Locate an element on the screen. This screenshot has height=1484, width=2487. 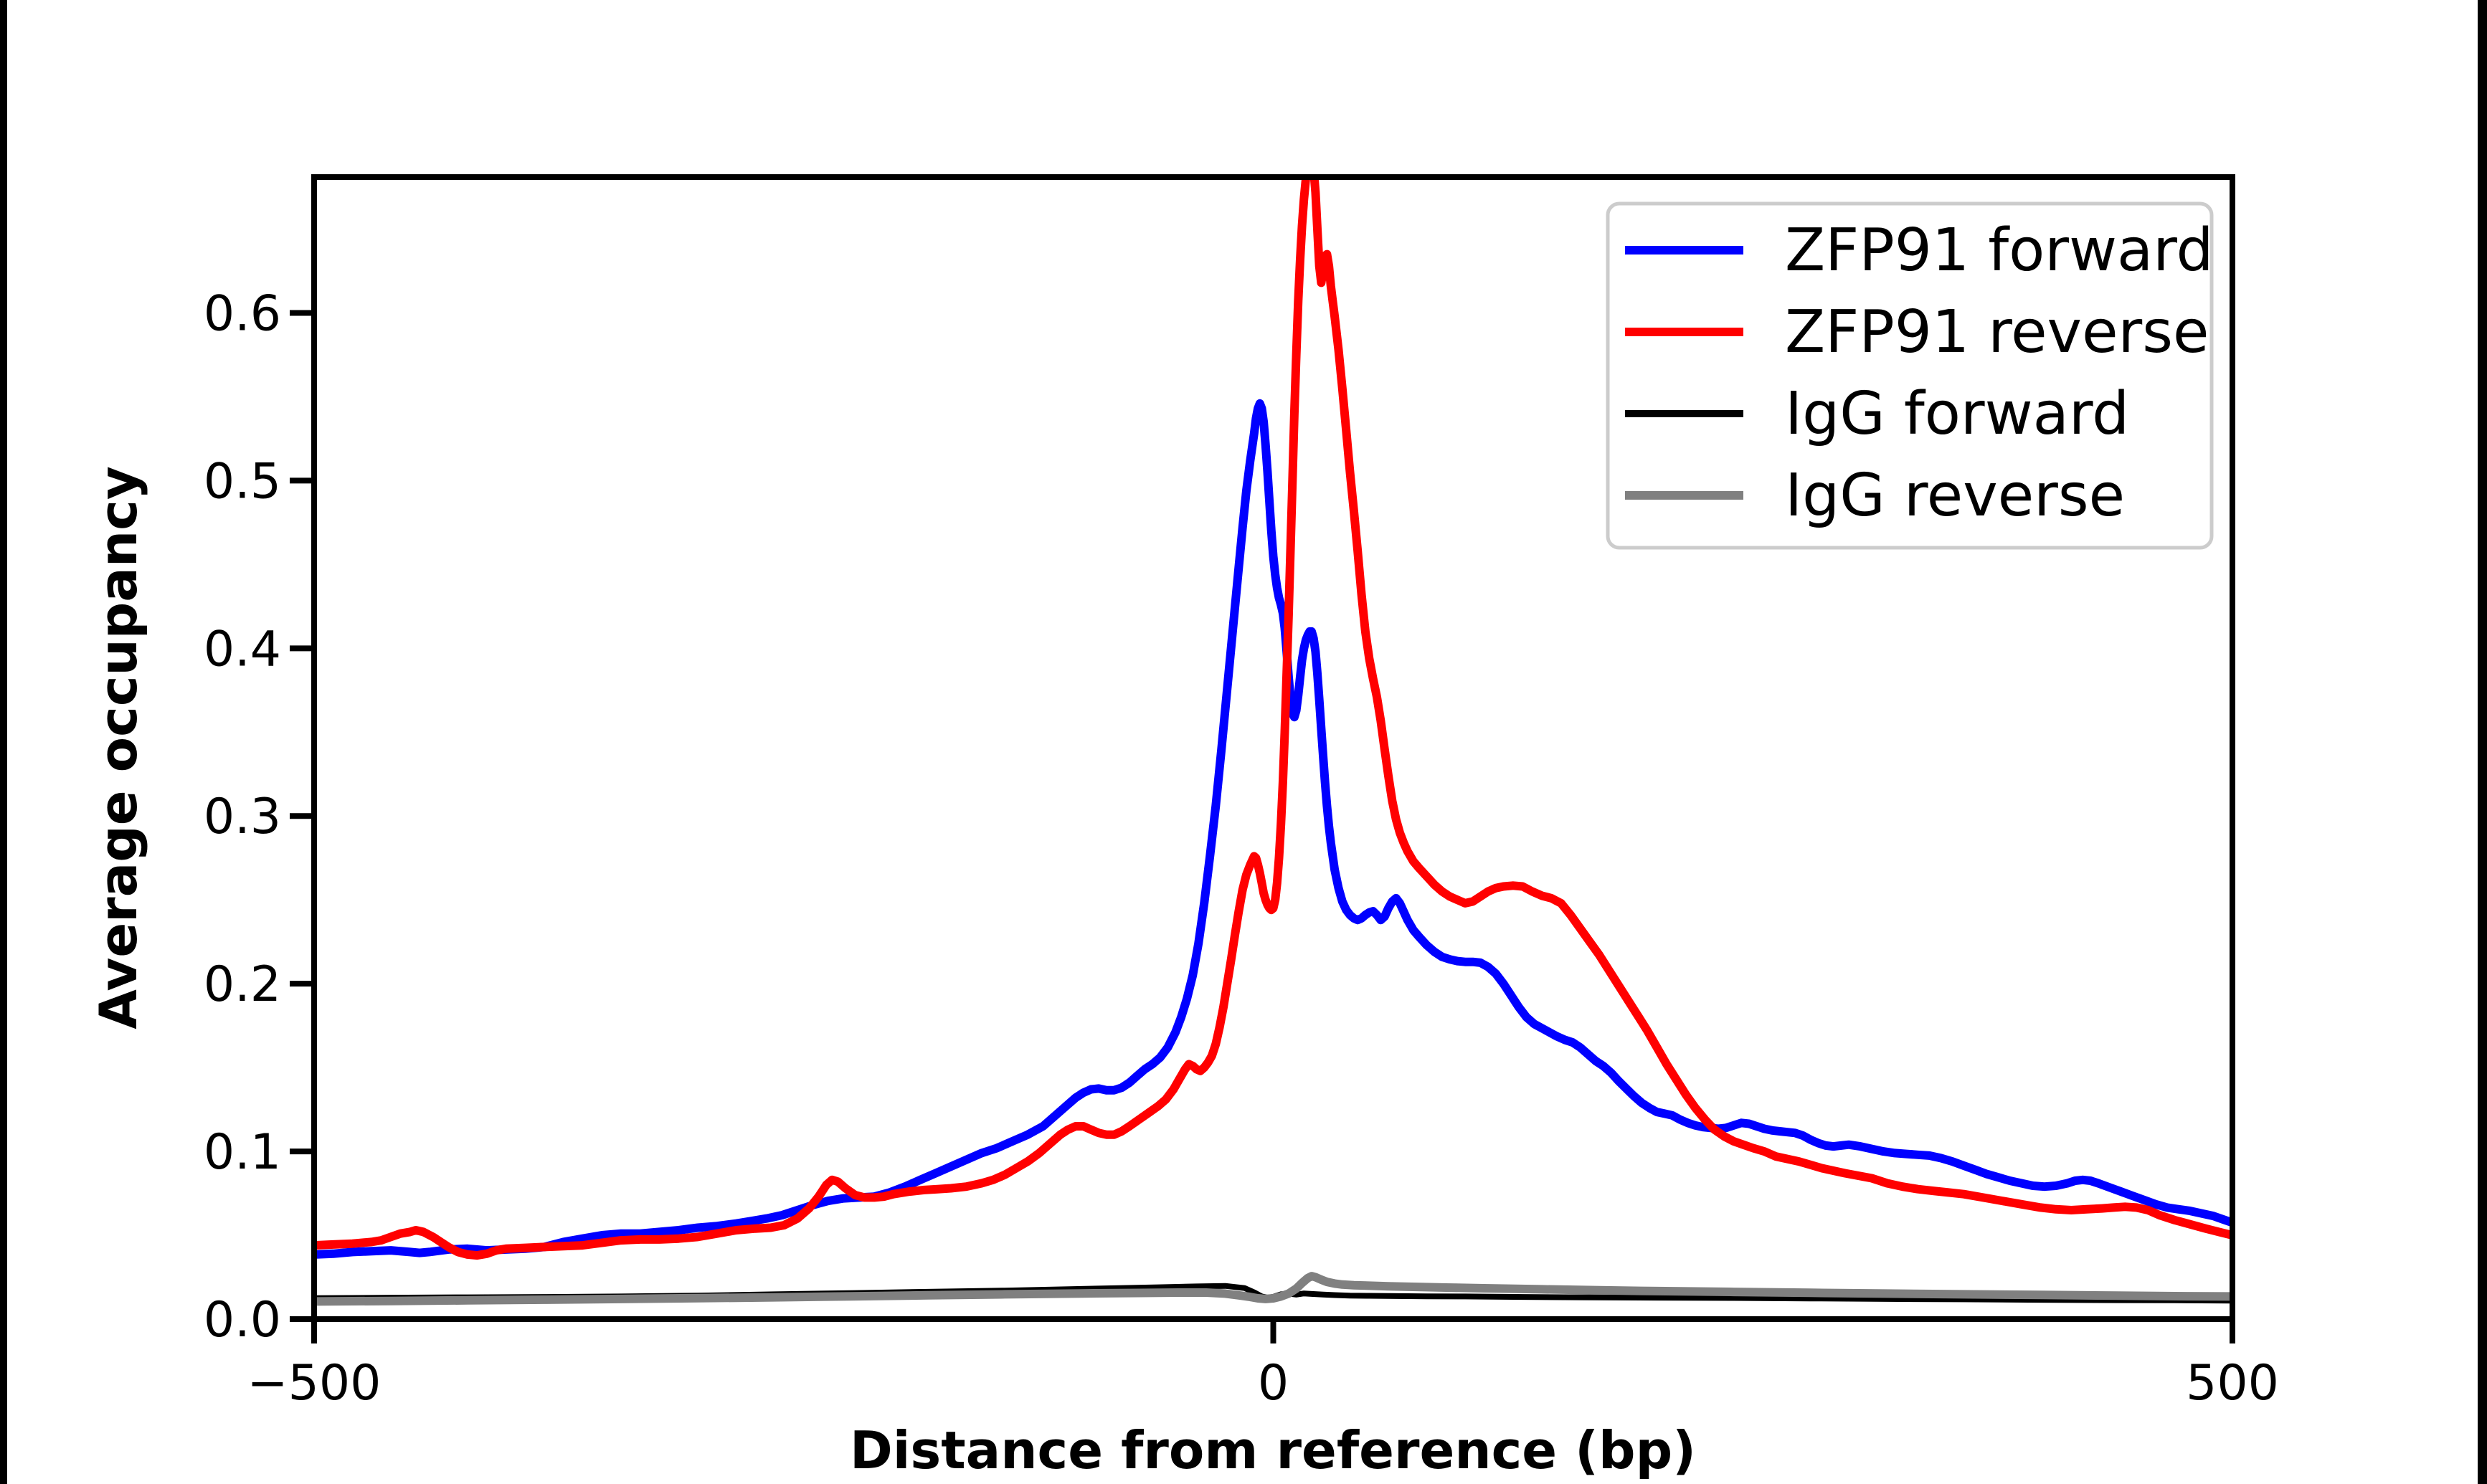
x-tick-label: −500 is located at coordinates (315, 1383).